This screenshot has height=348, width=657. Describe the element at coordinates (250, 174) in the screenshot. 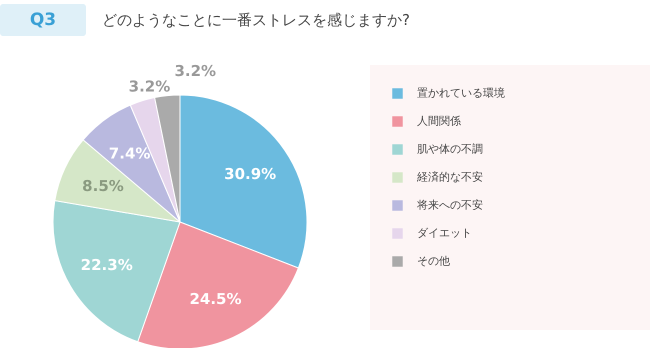

I see `data-label: 30.9%` at that location.